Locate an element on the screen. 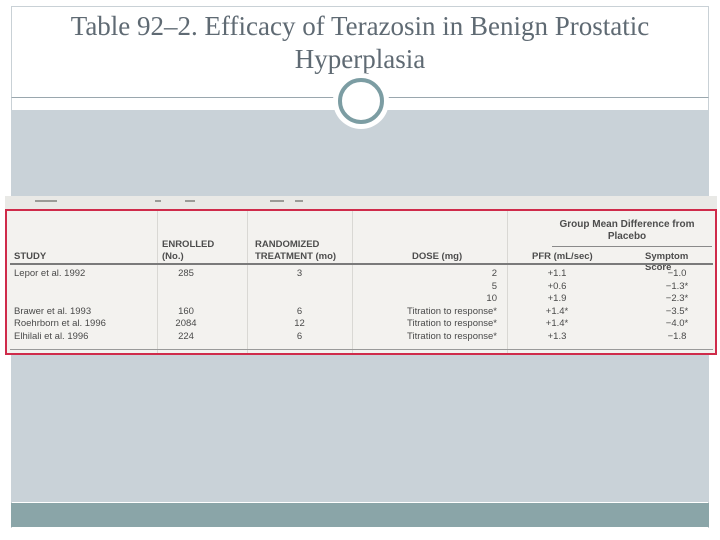 The width and height of the screenshot is (720, 540). cell-treatment: 12 is located at coordinates (299, 324).